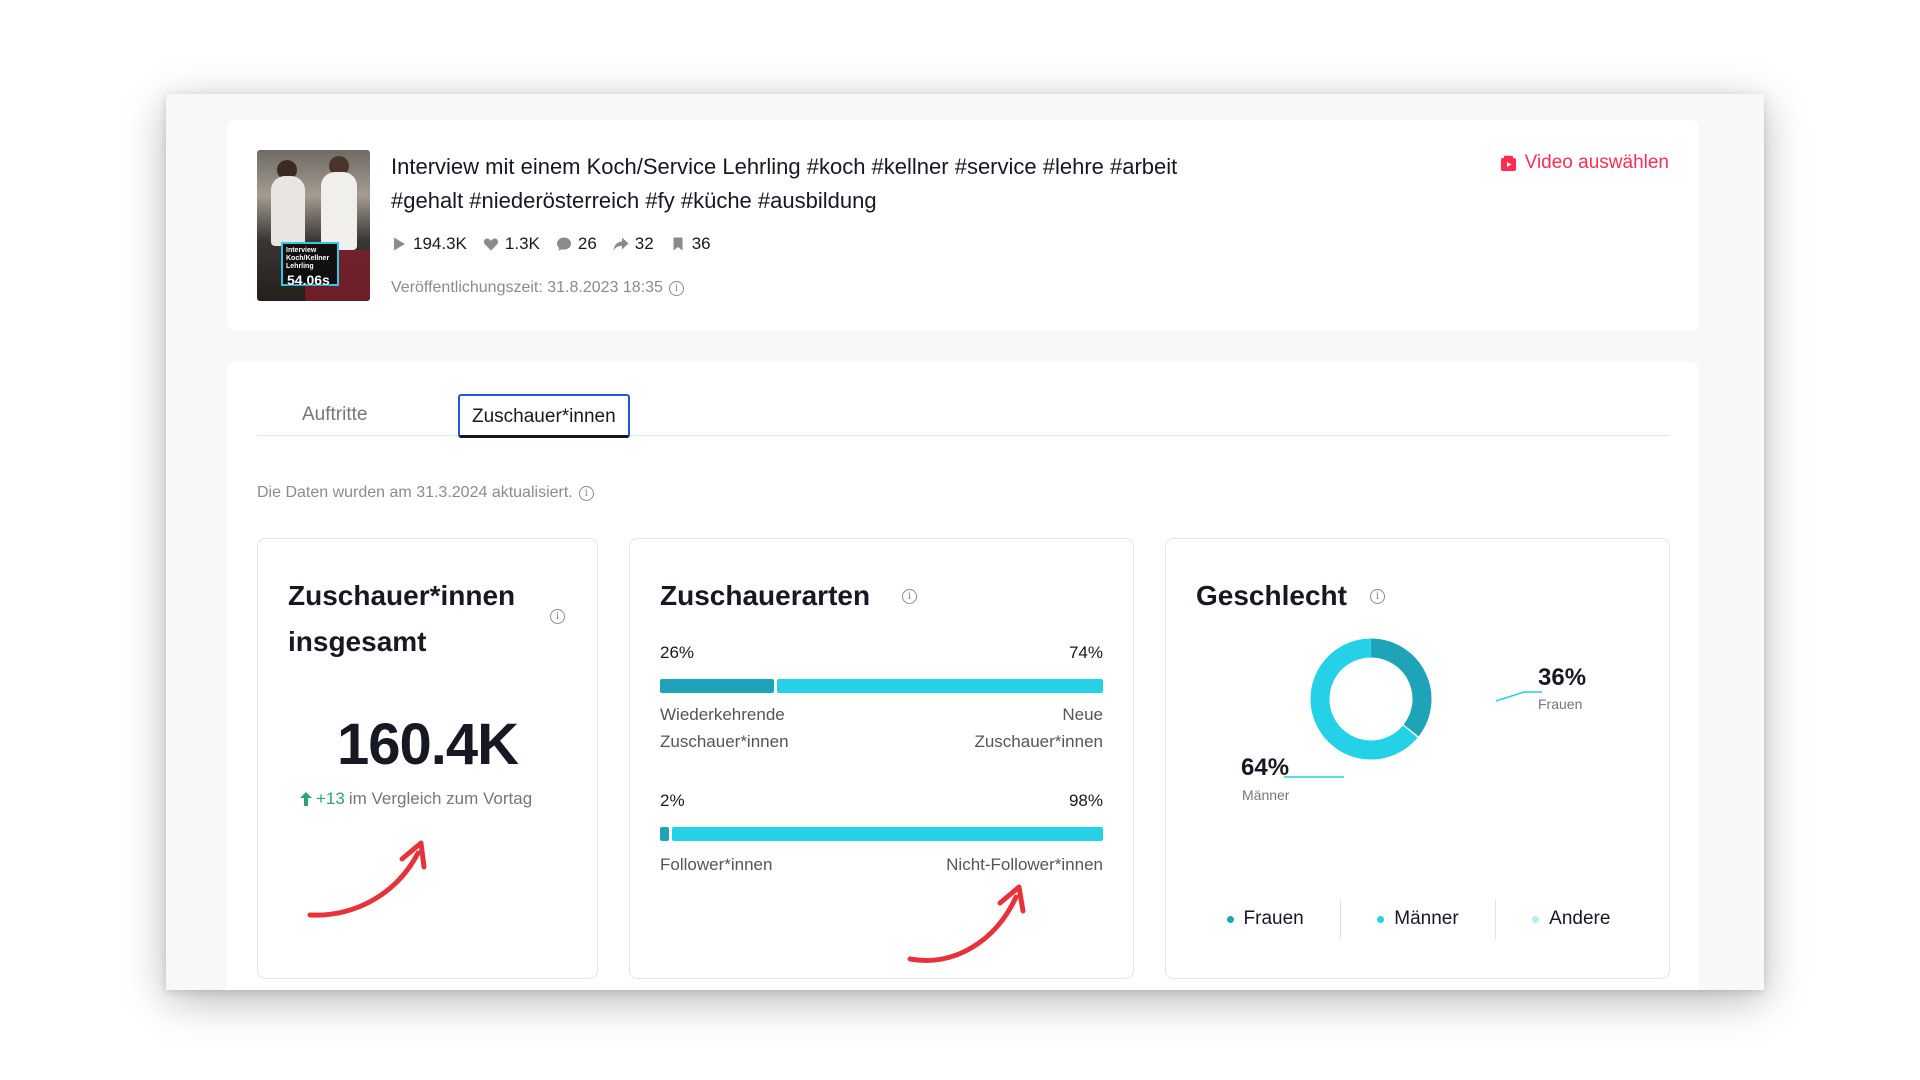  Describe the element at coordinates (1085, 800) in the screenshot. I see `non-followers-pct: 98%` at that location.